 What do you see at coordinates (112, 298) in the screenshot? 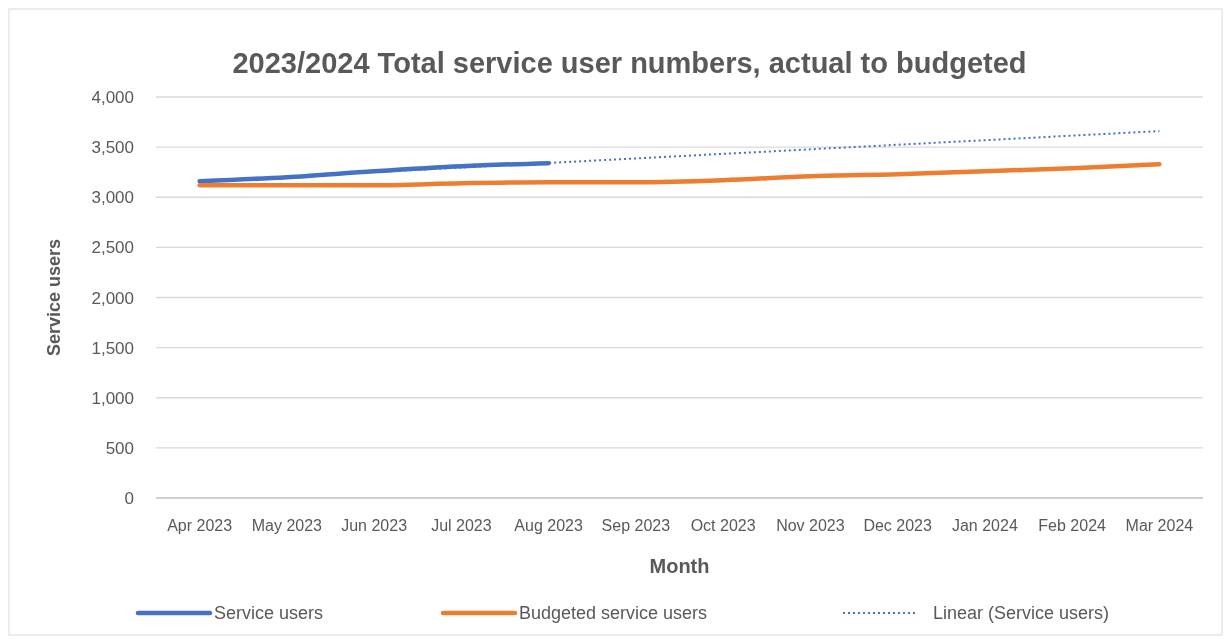
I see `y-tick-label: 2,000` at bounding box center [112, 298].